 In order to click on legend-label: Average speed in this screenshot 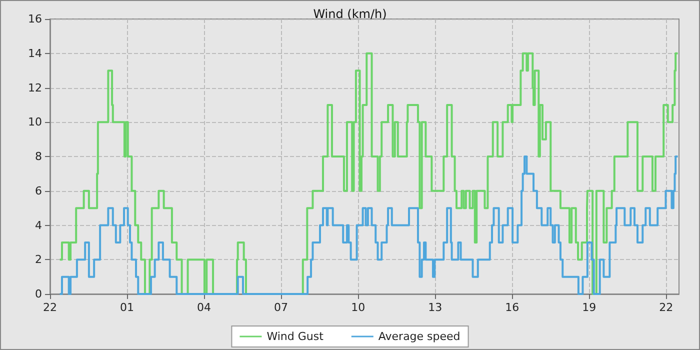, I will do `click(419, 336)`.